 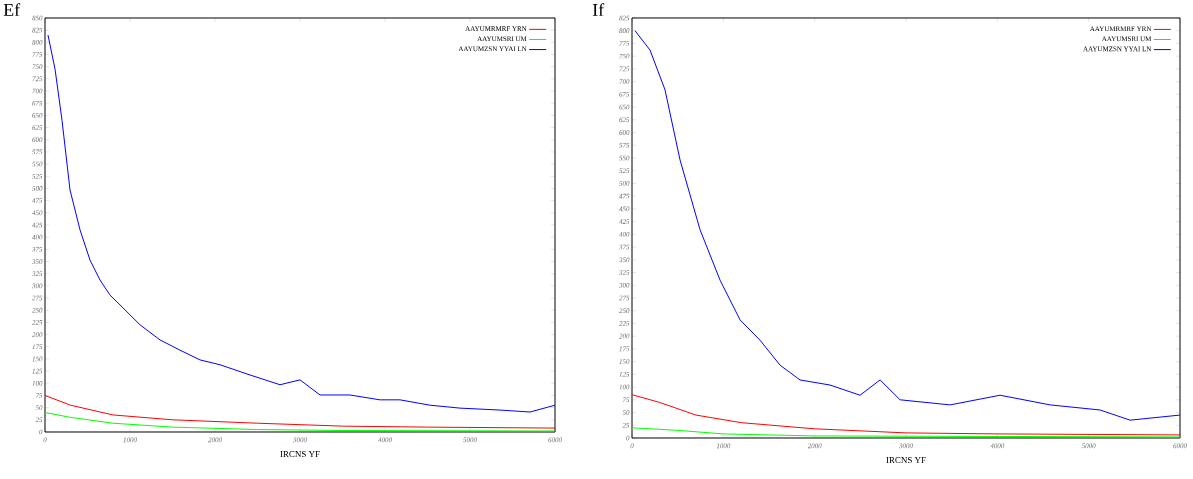 I want to click on chart-title: If, so click(x=598, y=9).